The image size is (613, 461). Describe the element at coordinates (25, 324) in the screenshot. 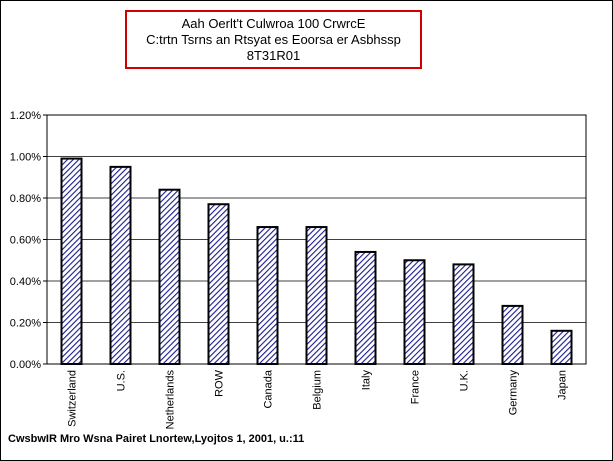

I see `y-tick-label: 0.20%` at that location.